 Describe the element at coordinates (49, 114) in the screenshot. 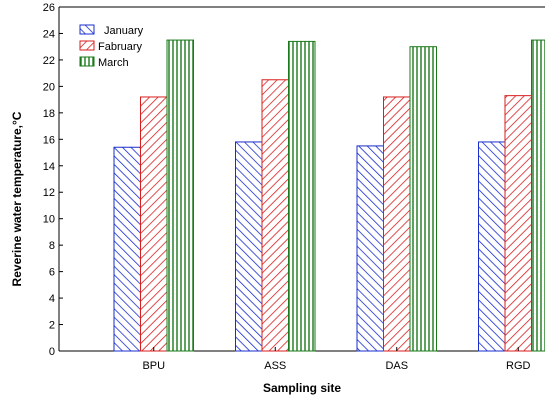

I see `y-tick-label: 18` at that location.